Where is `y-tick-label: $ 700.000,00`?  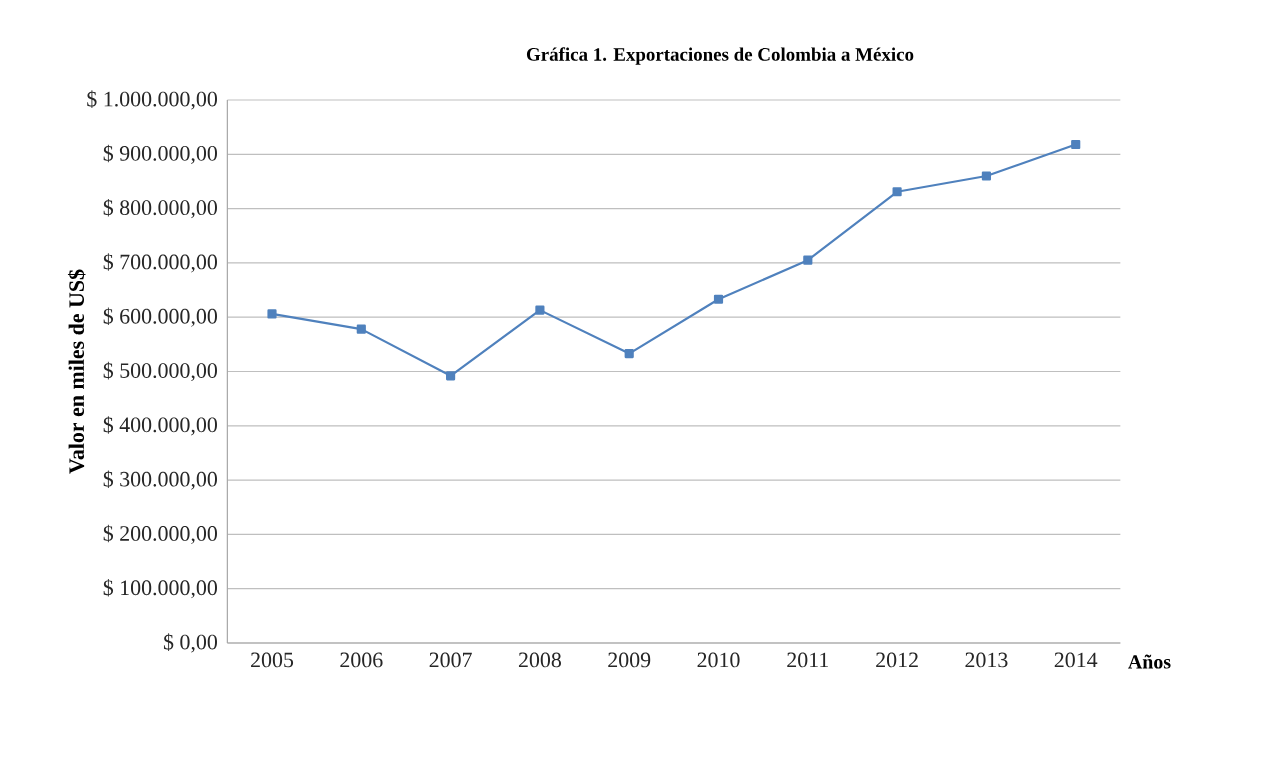
y-tick-label: $ 700.000,00 is located at coordinates (160, 263).